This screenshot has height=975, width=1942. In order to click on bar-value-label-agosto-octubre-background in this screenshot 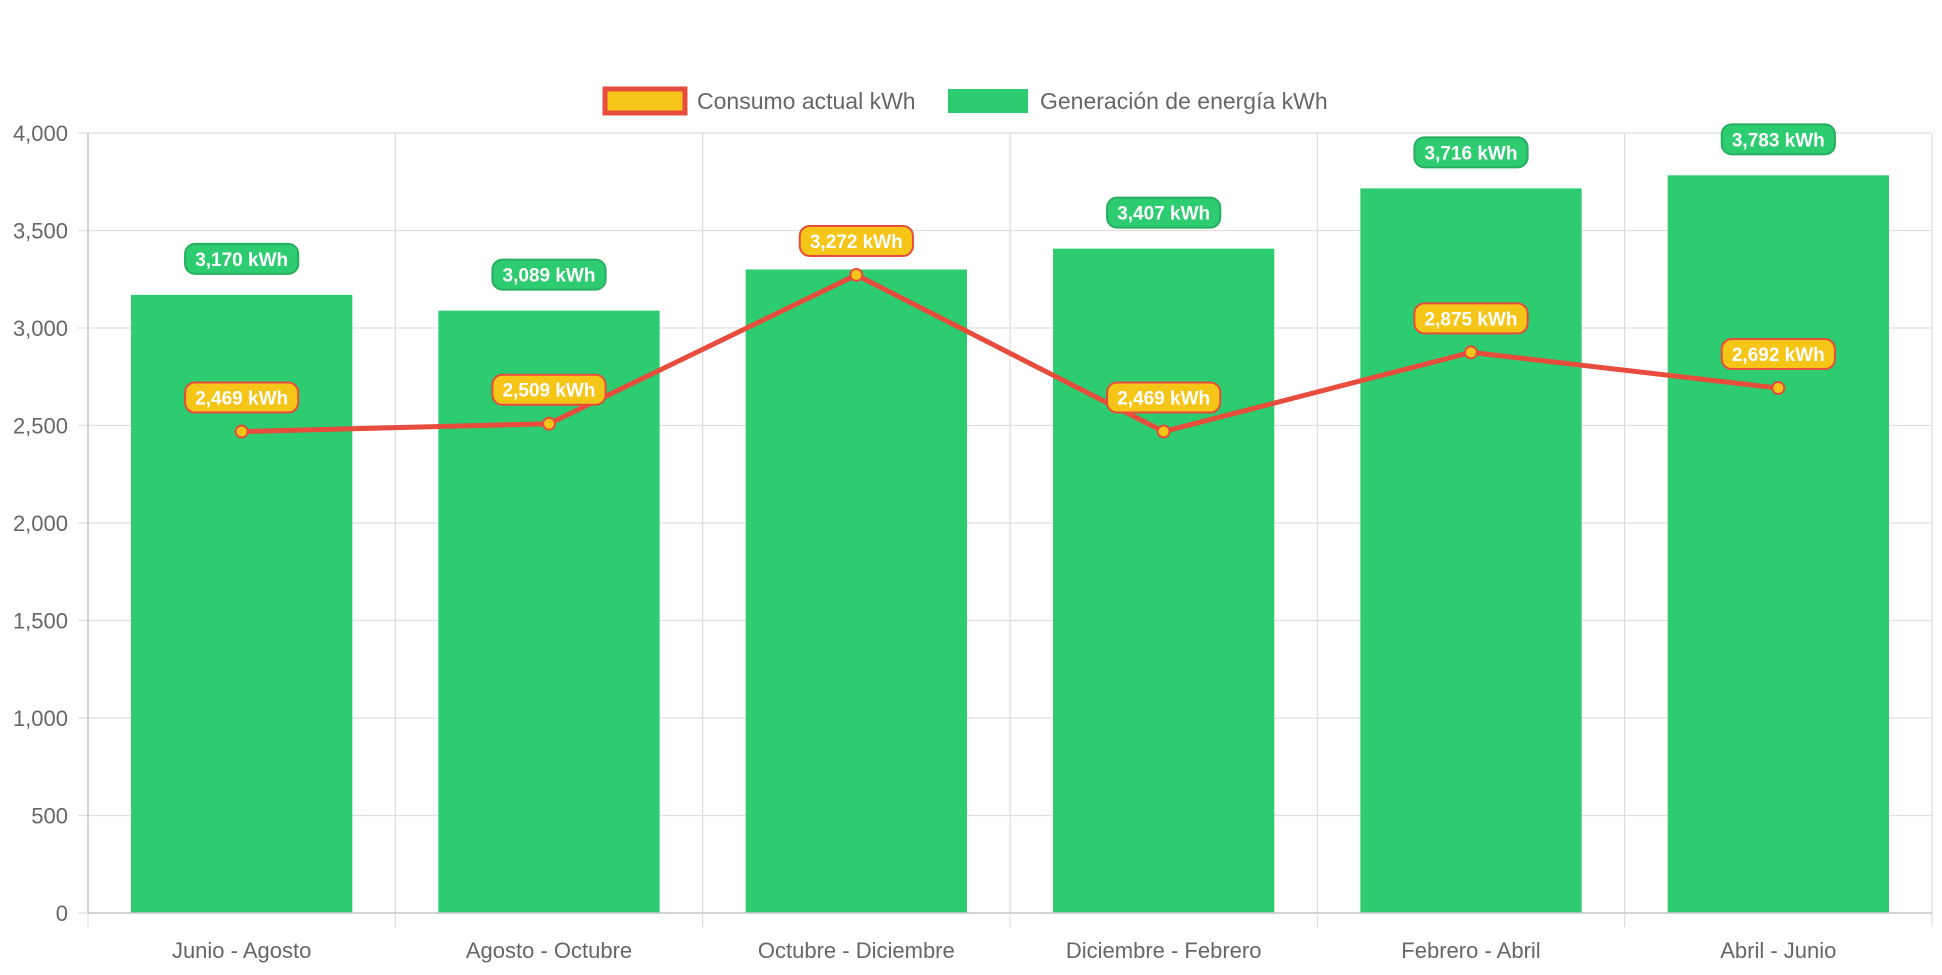, I will do `click(549, 274)`.